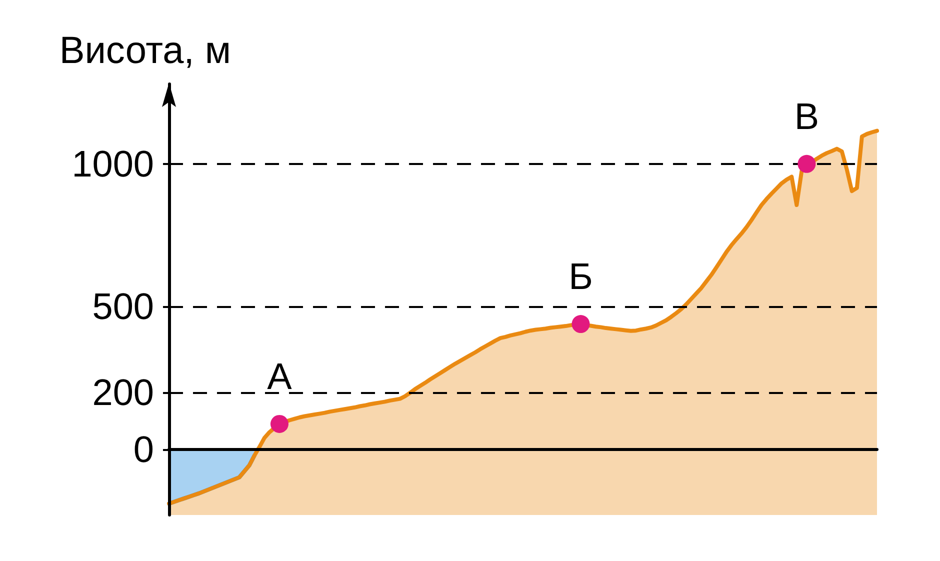  I want to click on point, so click(279, 423).